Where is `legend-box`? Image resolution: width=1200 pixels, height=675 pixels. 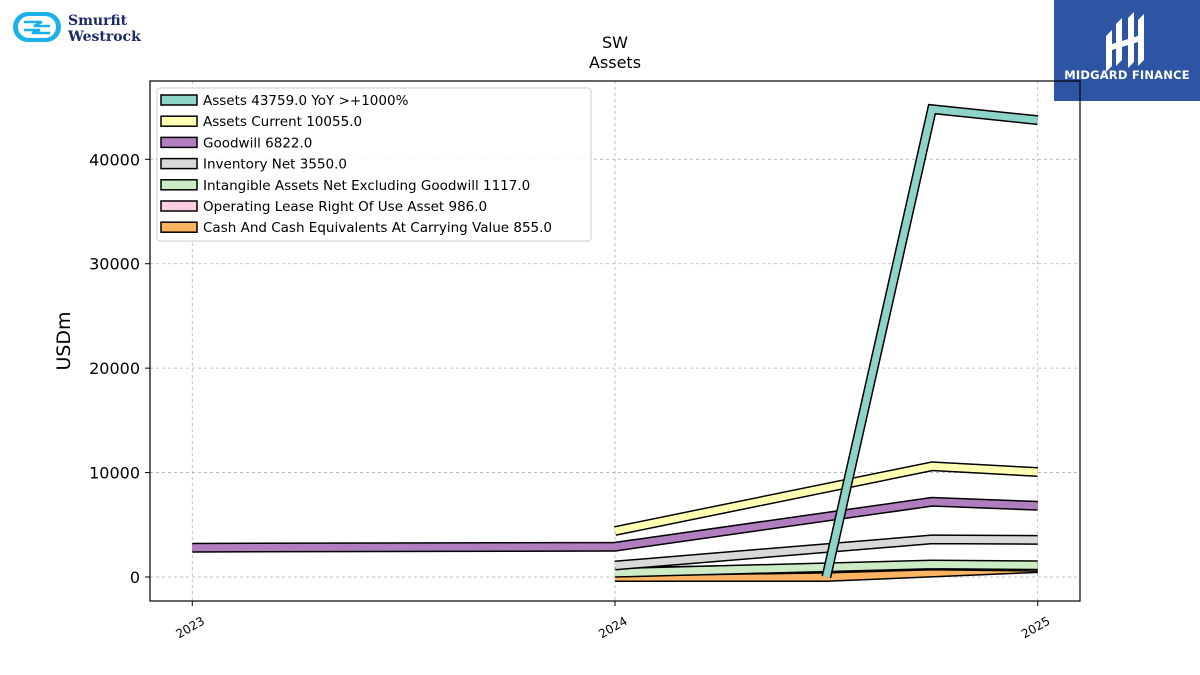
legend-box is located at coordinates (374, 164).